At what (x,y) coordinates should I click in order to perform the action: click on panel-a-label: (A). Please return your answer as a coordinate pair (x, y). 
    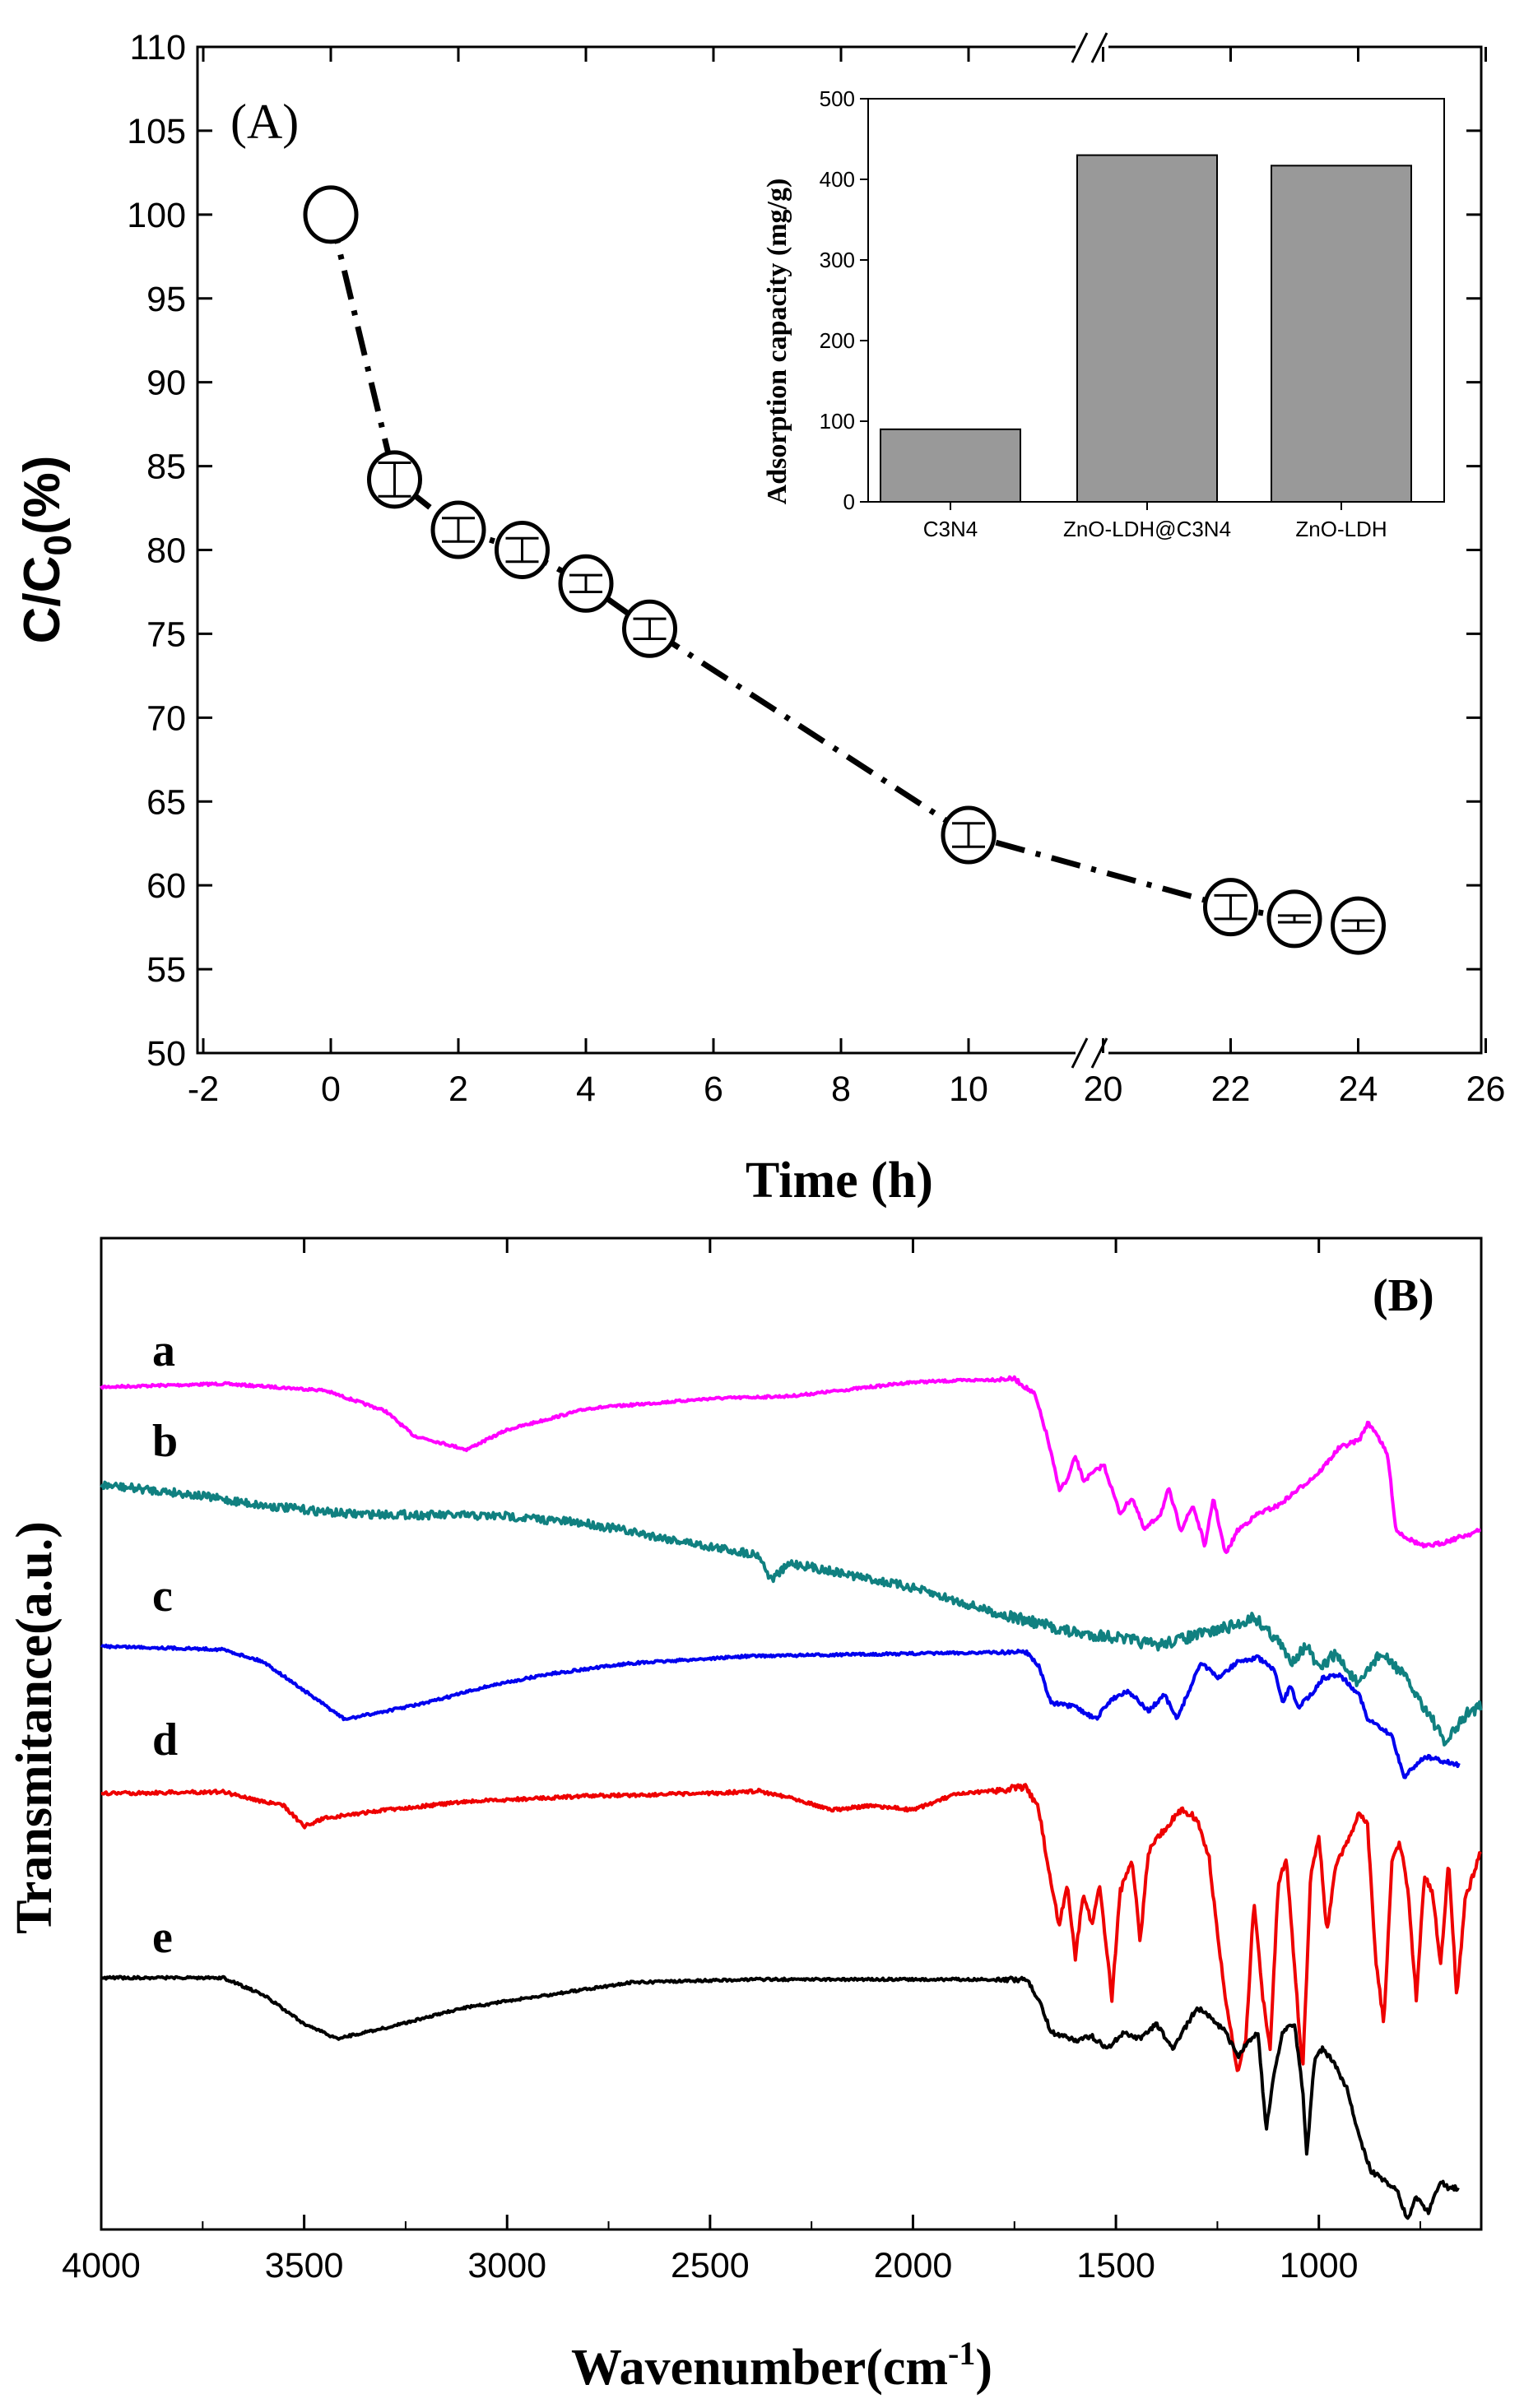
    Looking at the image, I should click on (264, 122).